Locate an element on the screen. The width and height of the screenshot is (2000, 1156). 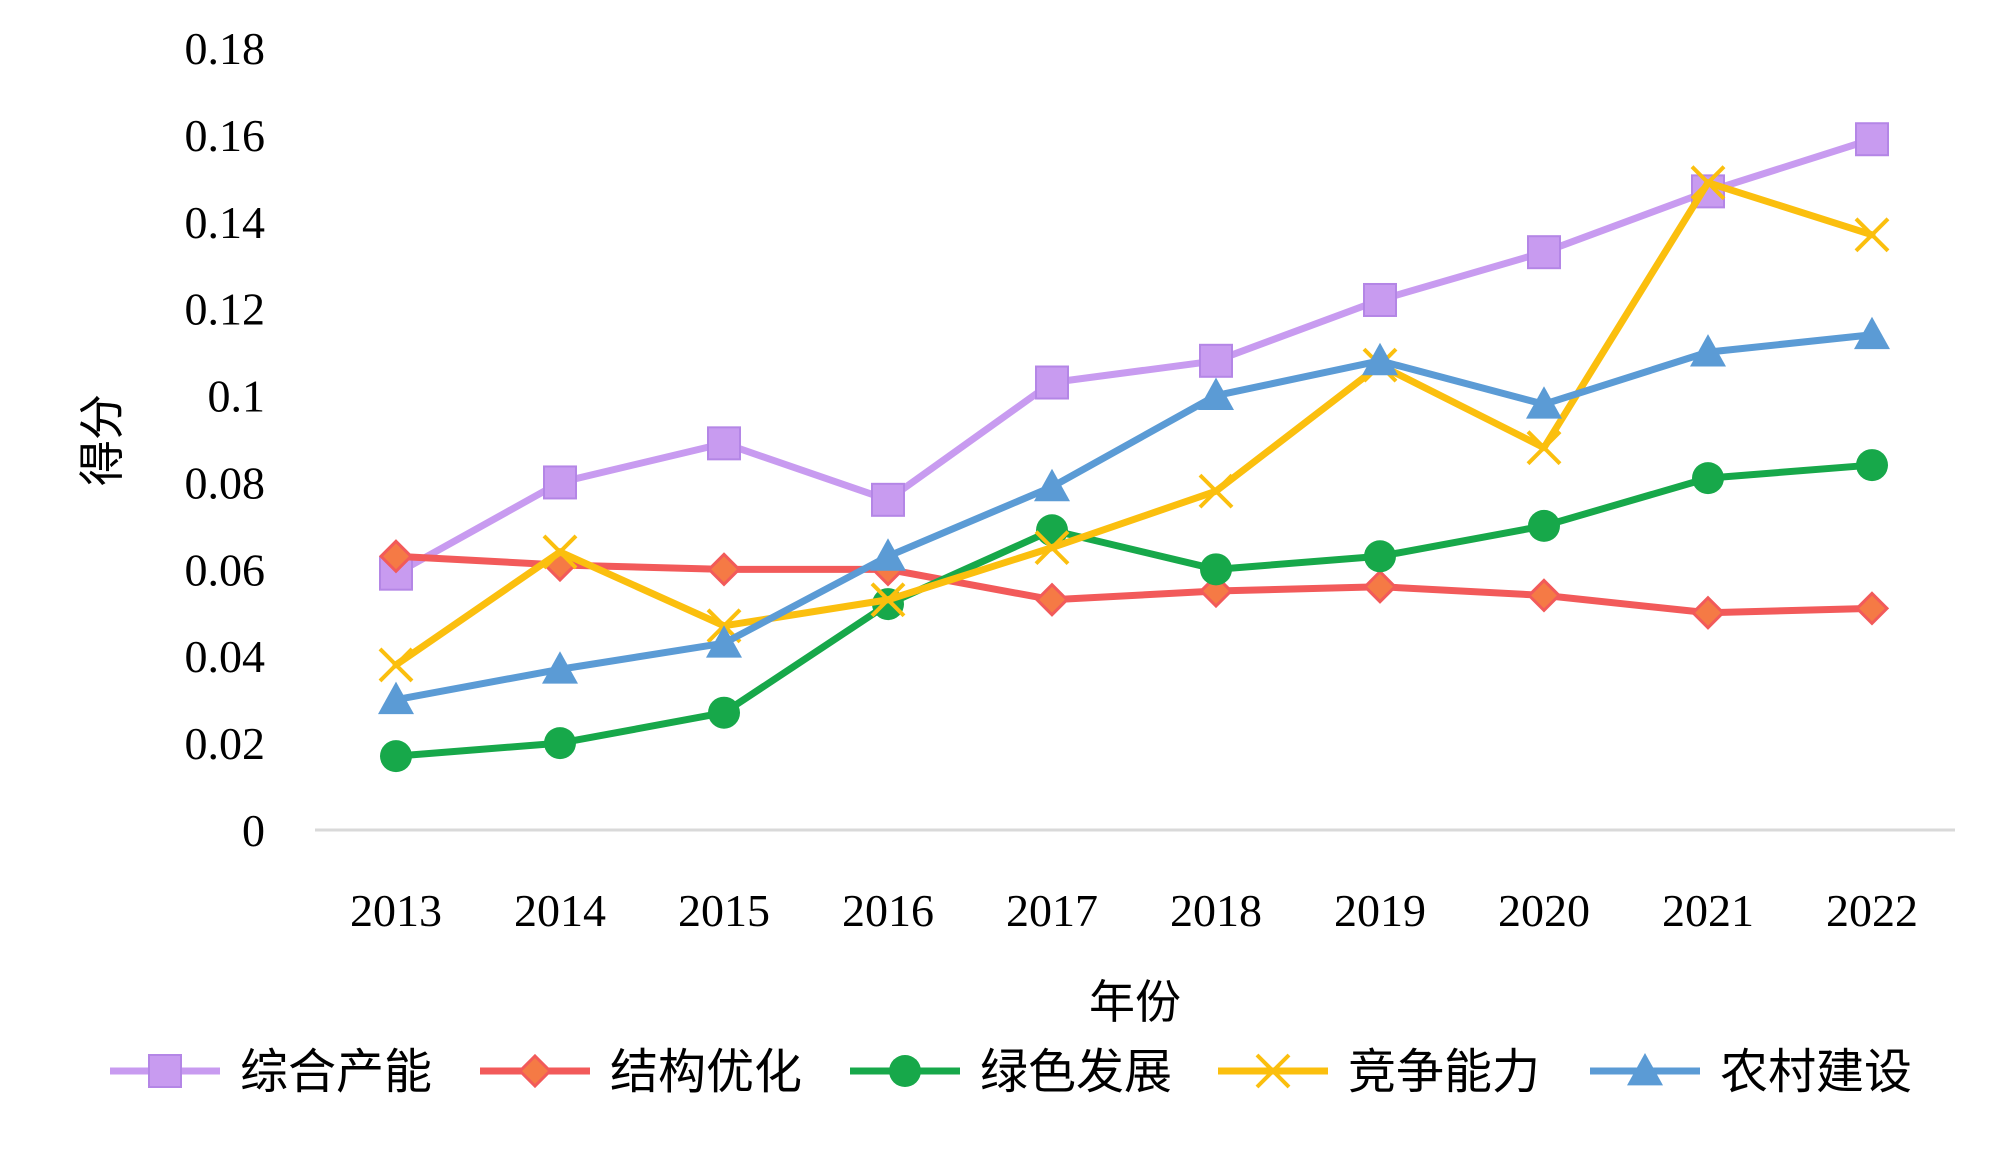
y-tick-label: 0 is located at coordinates (253, 830).